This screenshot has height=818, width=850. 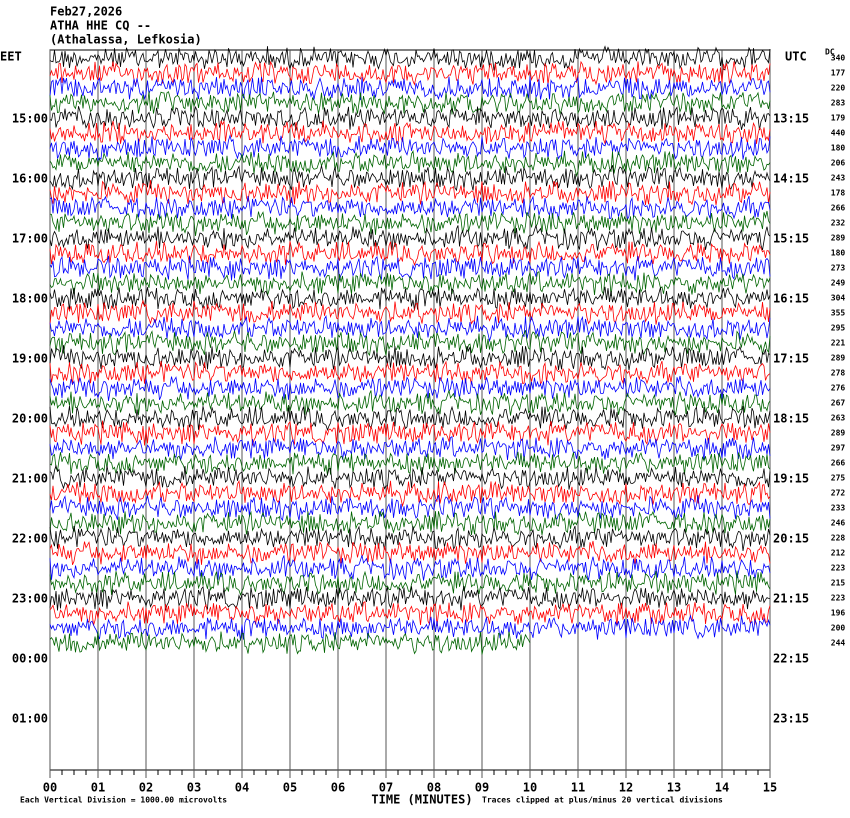 I want to click on dc-value: 440, so click(x=838, y=133).